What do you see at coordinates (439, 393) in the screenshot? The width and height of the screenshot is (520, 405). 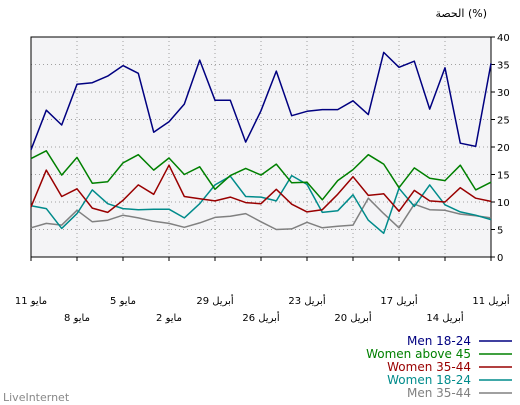 I see `legend-label-4: Men 35-44` at bounding box center [439, 393].